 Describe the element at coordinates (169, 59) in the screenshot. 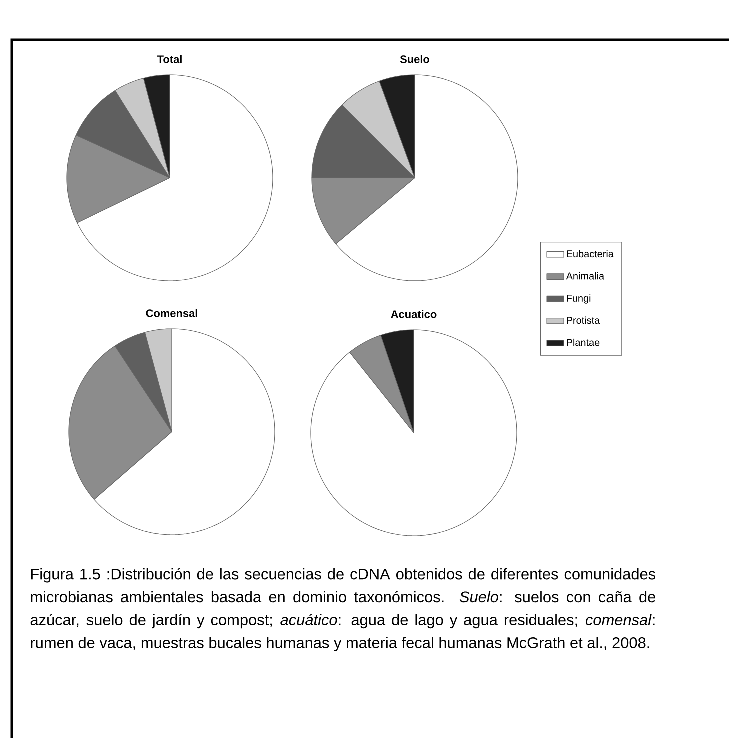

I see `chart-title: Total` at that location.